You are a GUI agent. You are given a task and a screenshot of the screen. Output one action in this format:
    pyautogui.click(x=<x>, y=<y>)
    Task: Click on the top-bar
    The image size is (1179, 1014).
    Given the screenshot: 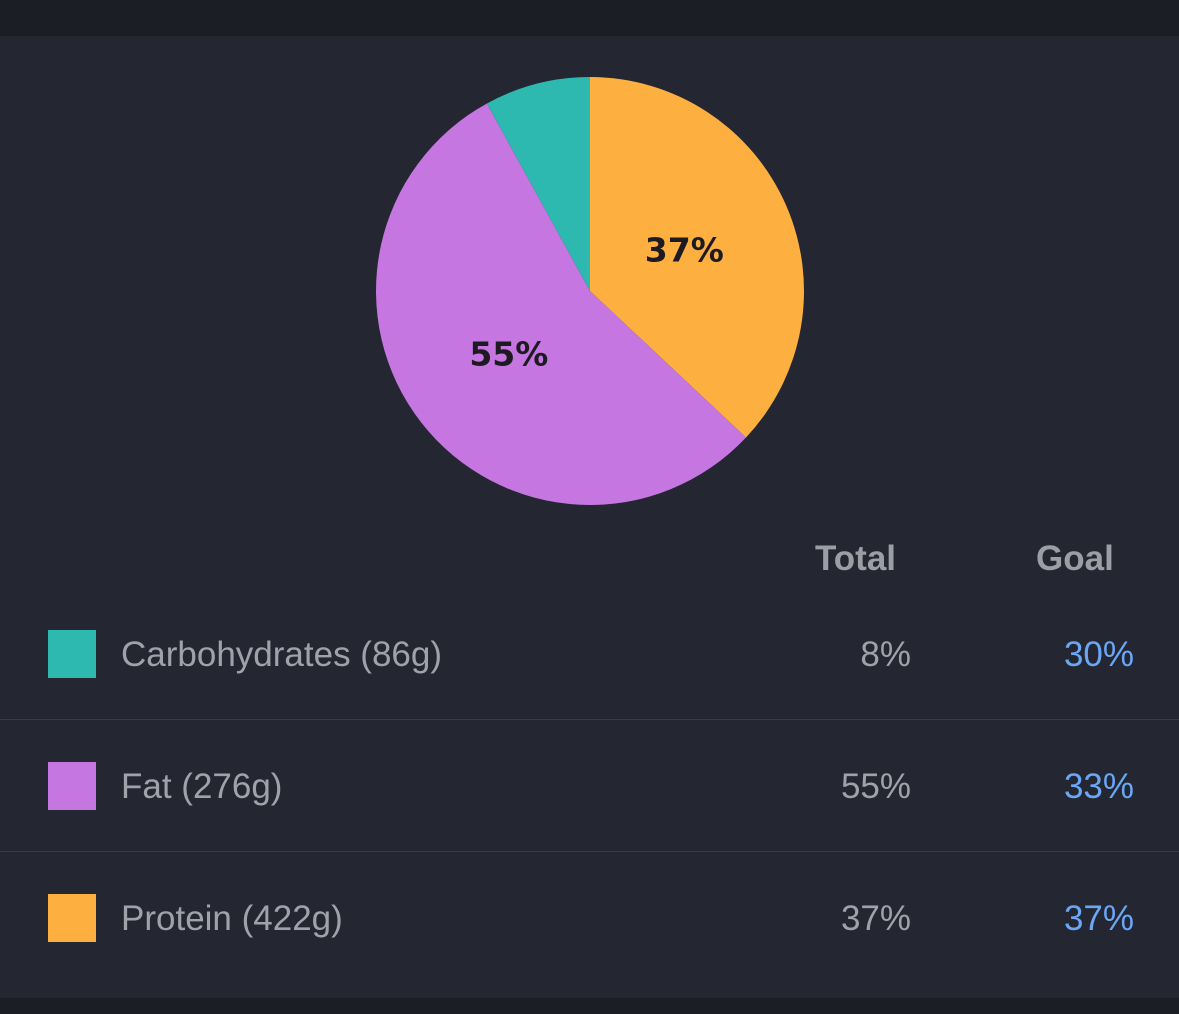 What is the action you would take?
    pyautogui.click(x=589, y=18)
    